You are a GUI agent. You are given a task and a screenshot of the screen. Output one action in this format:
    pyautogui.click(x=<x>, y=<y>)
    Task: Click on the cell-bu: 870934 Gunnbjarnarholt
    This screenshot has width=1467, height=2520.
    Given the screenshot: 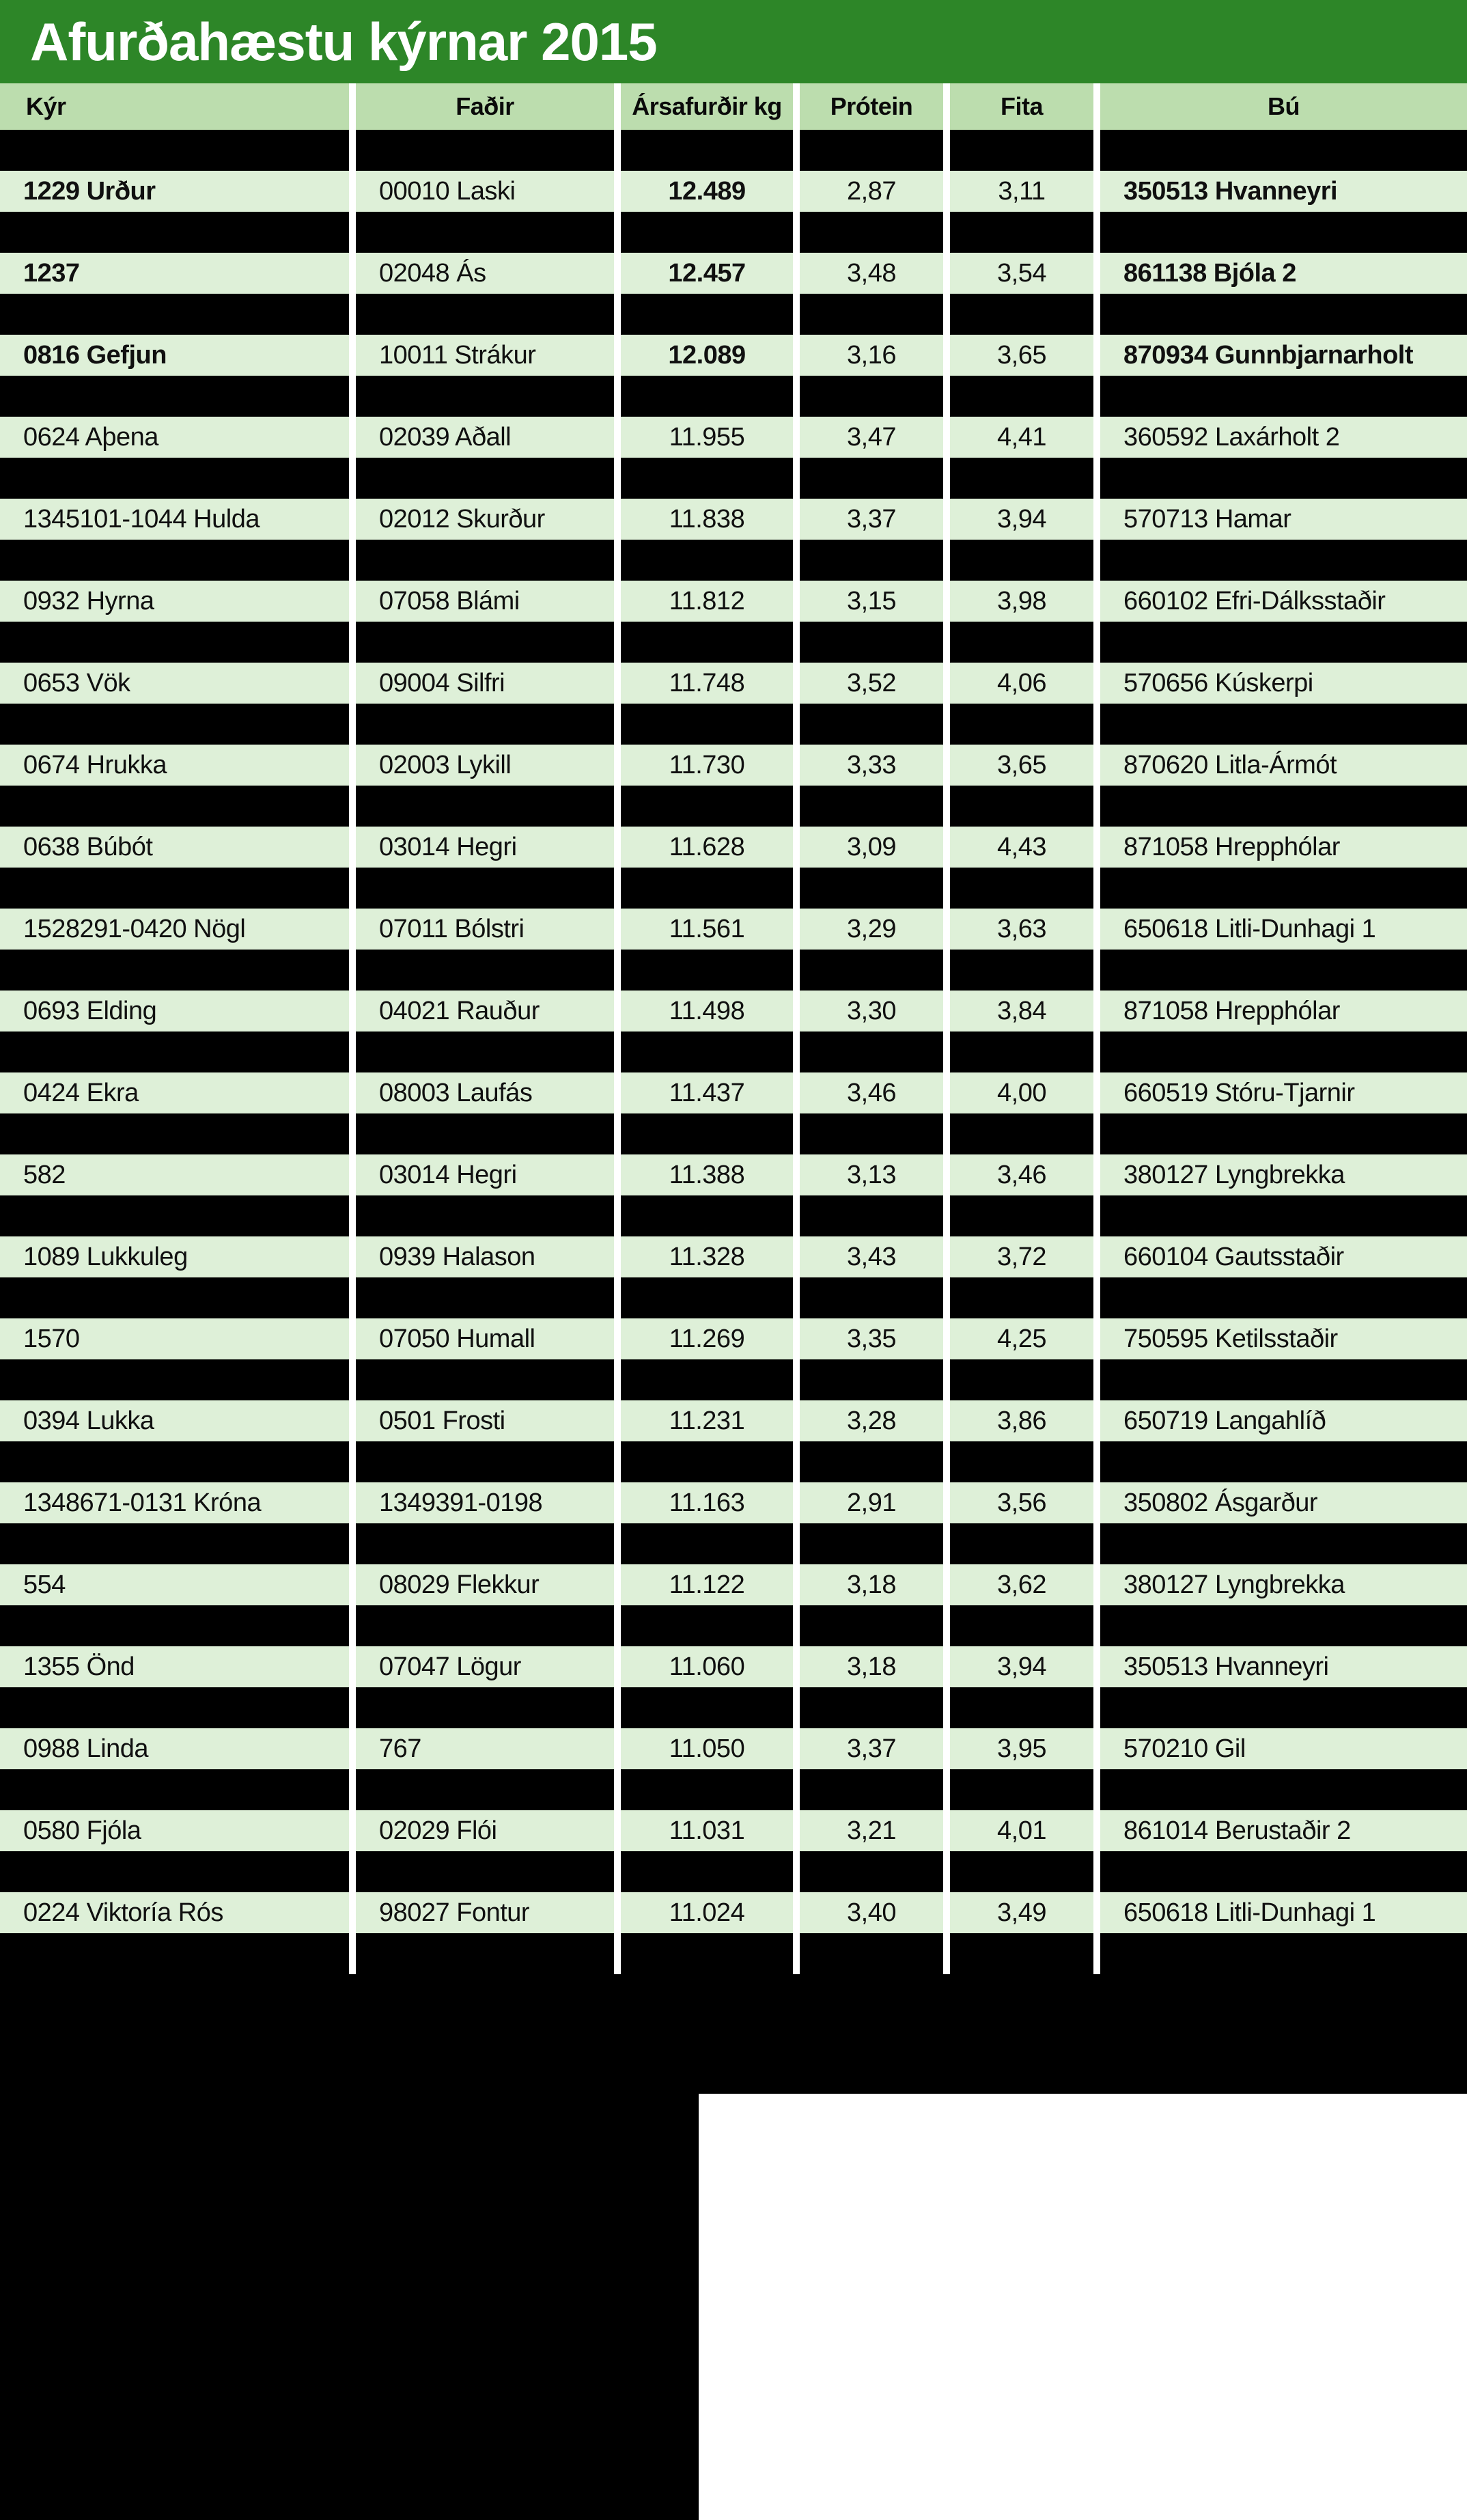 What is the action you would take?
    pyautogui.click(x=1283, y=355)
    